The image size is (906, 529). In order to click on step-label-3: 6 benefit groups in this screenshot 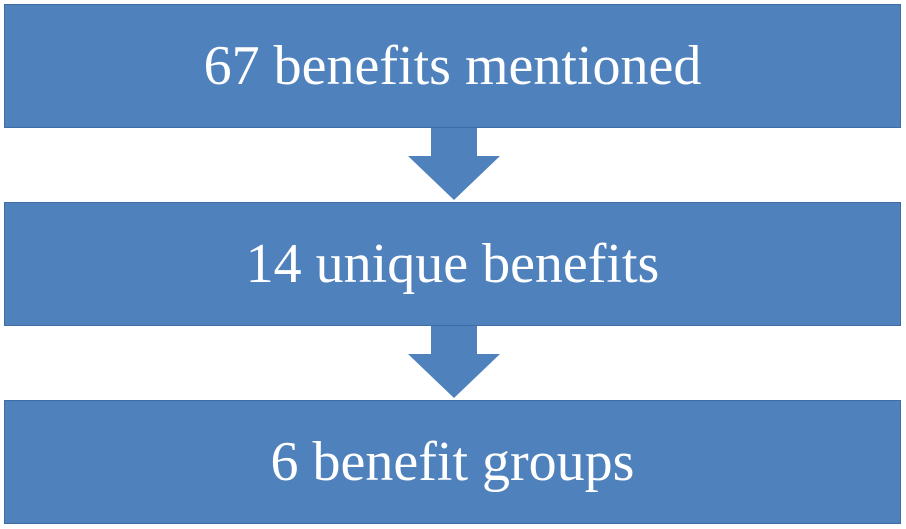, I will do `click(452, 462)`.